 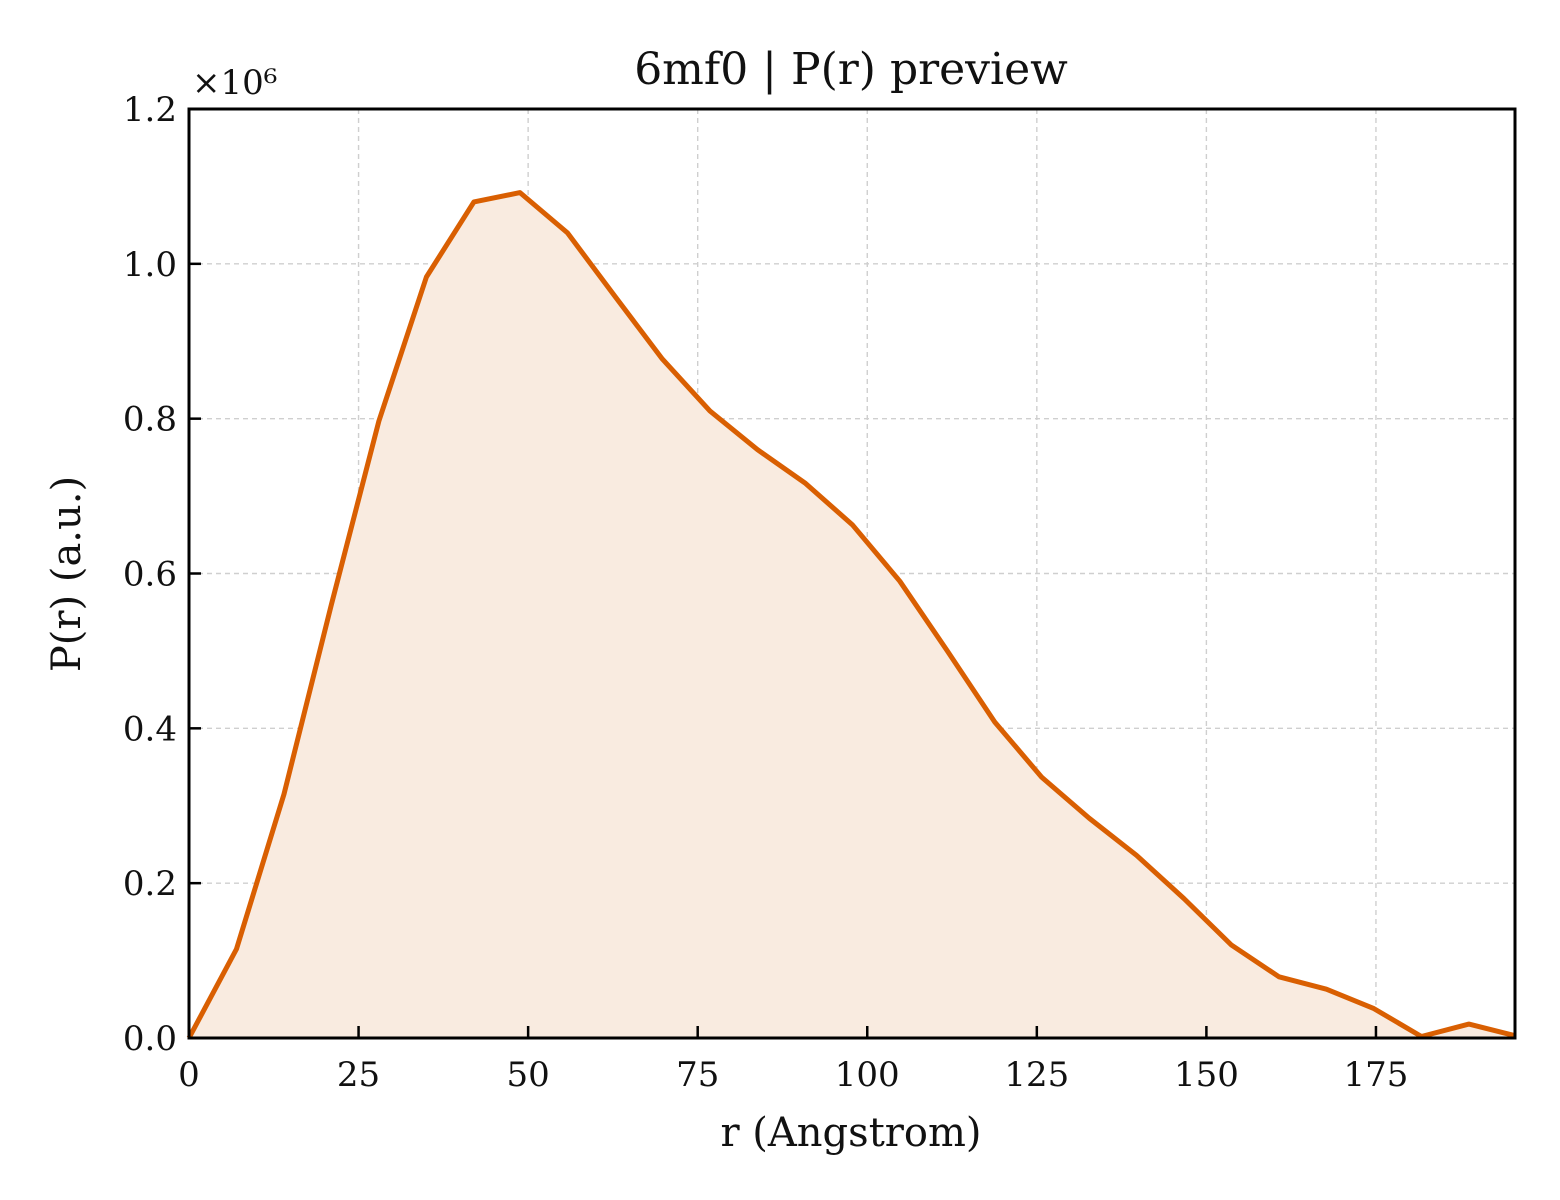 I want to click on x-tick-label: 150, so click(x=1206, y=1075).